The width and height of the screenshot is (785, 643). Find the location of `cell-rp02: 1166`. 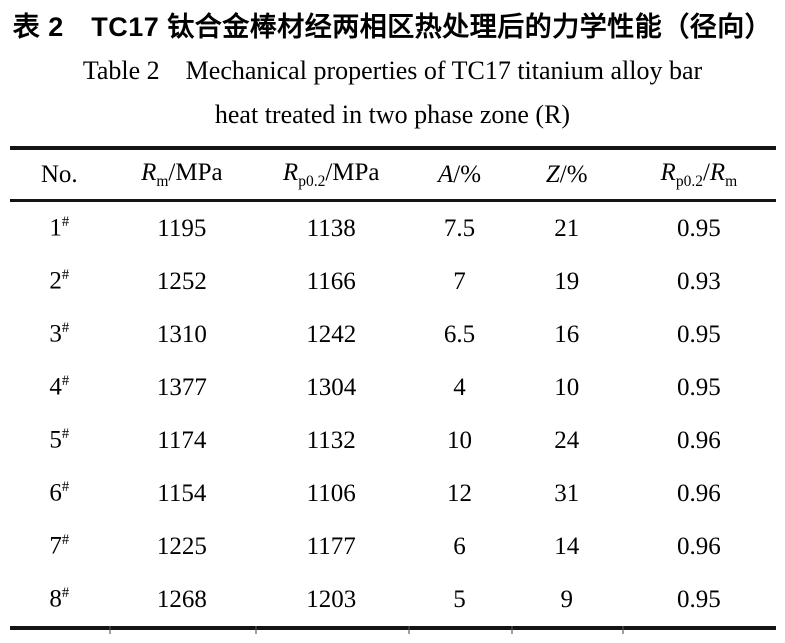

cell-rp02: 1166 is located at coordinates (331, 281).